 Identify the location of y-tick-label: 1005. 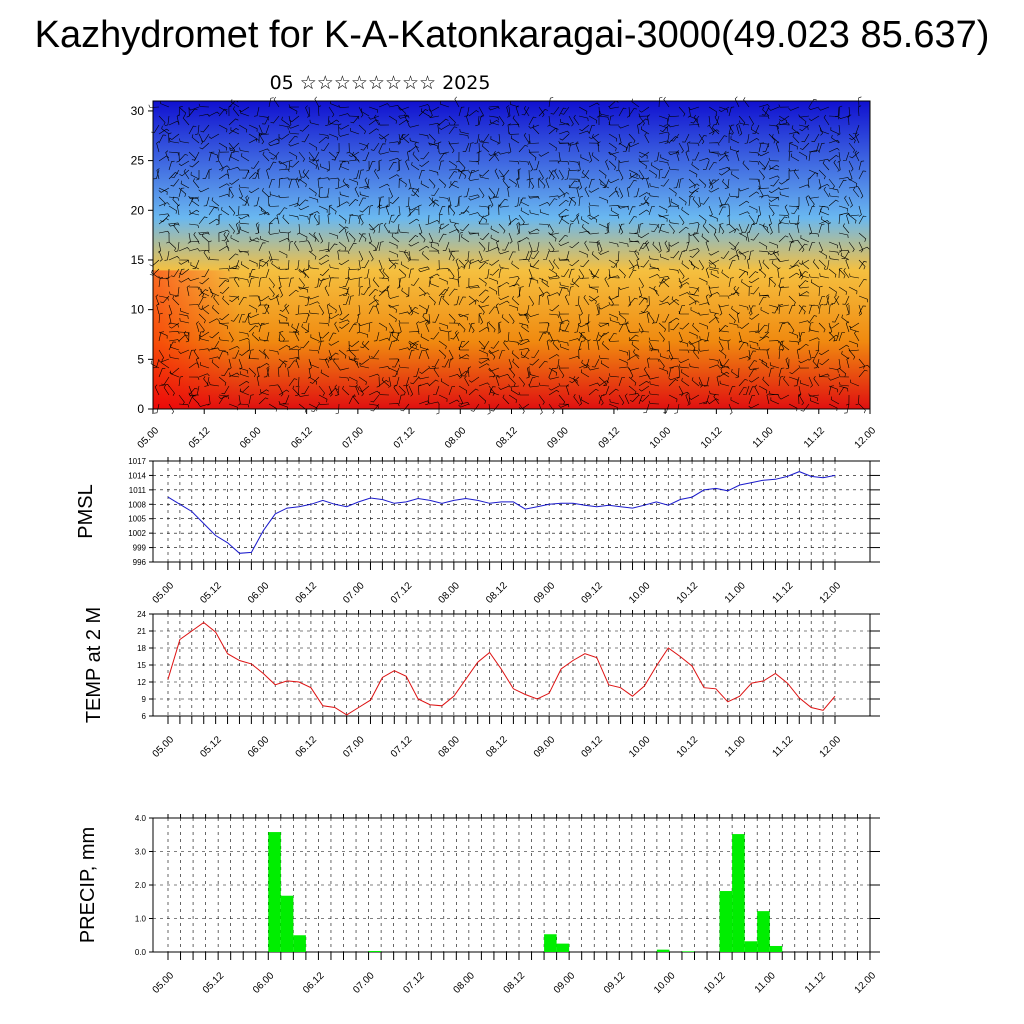
(137, 519).